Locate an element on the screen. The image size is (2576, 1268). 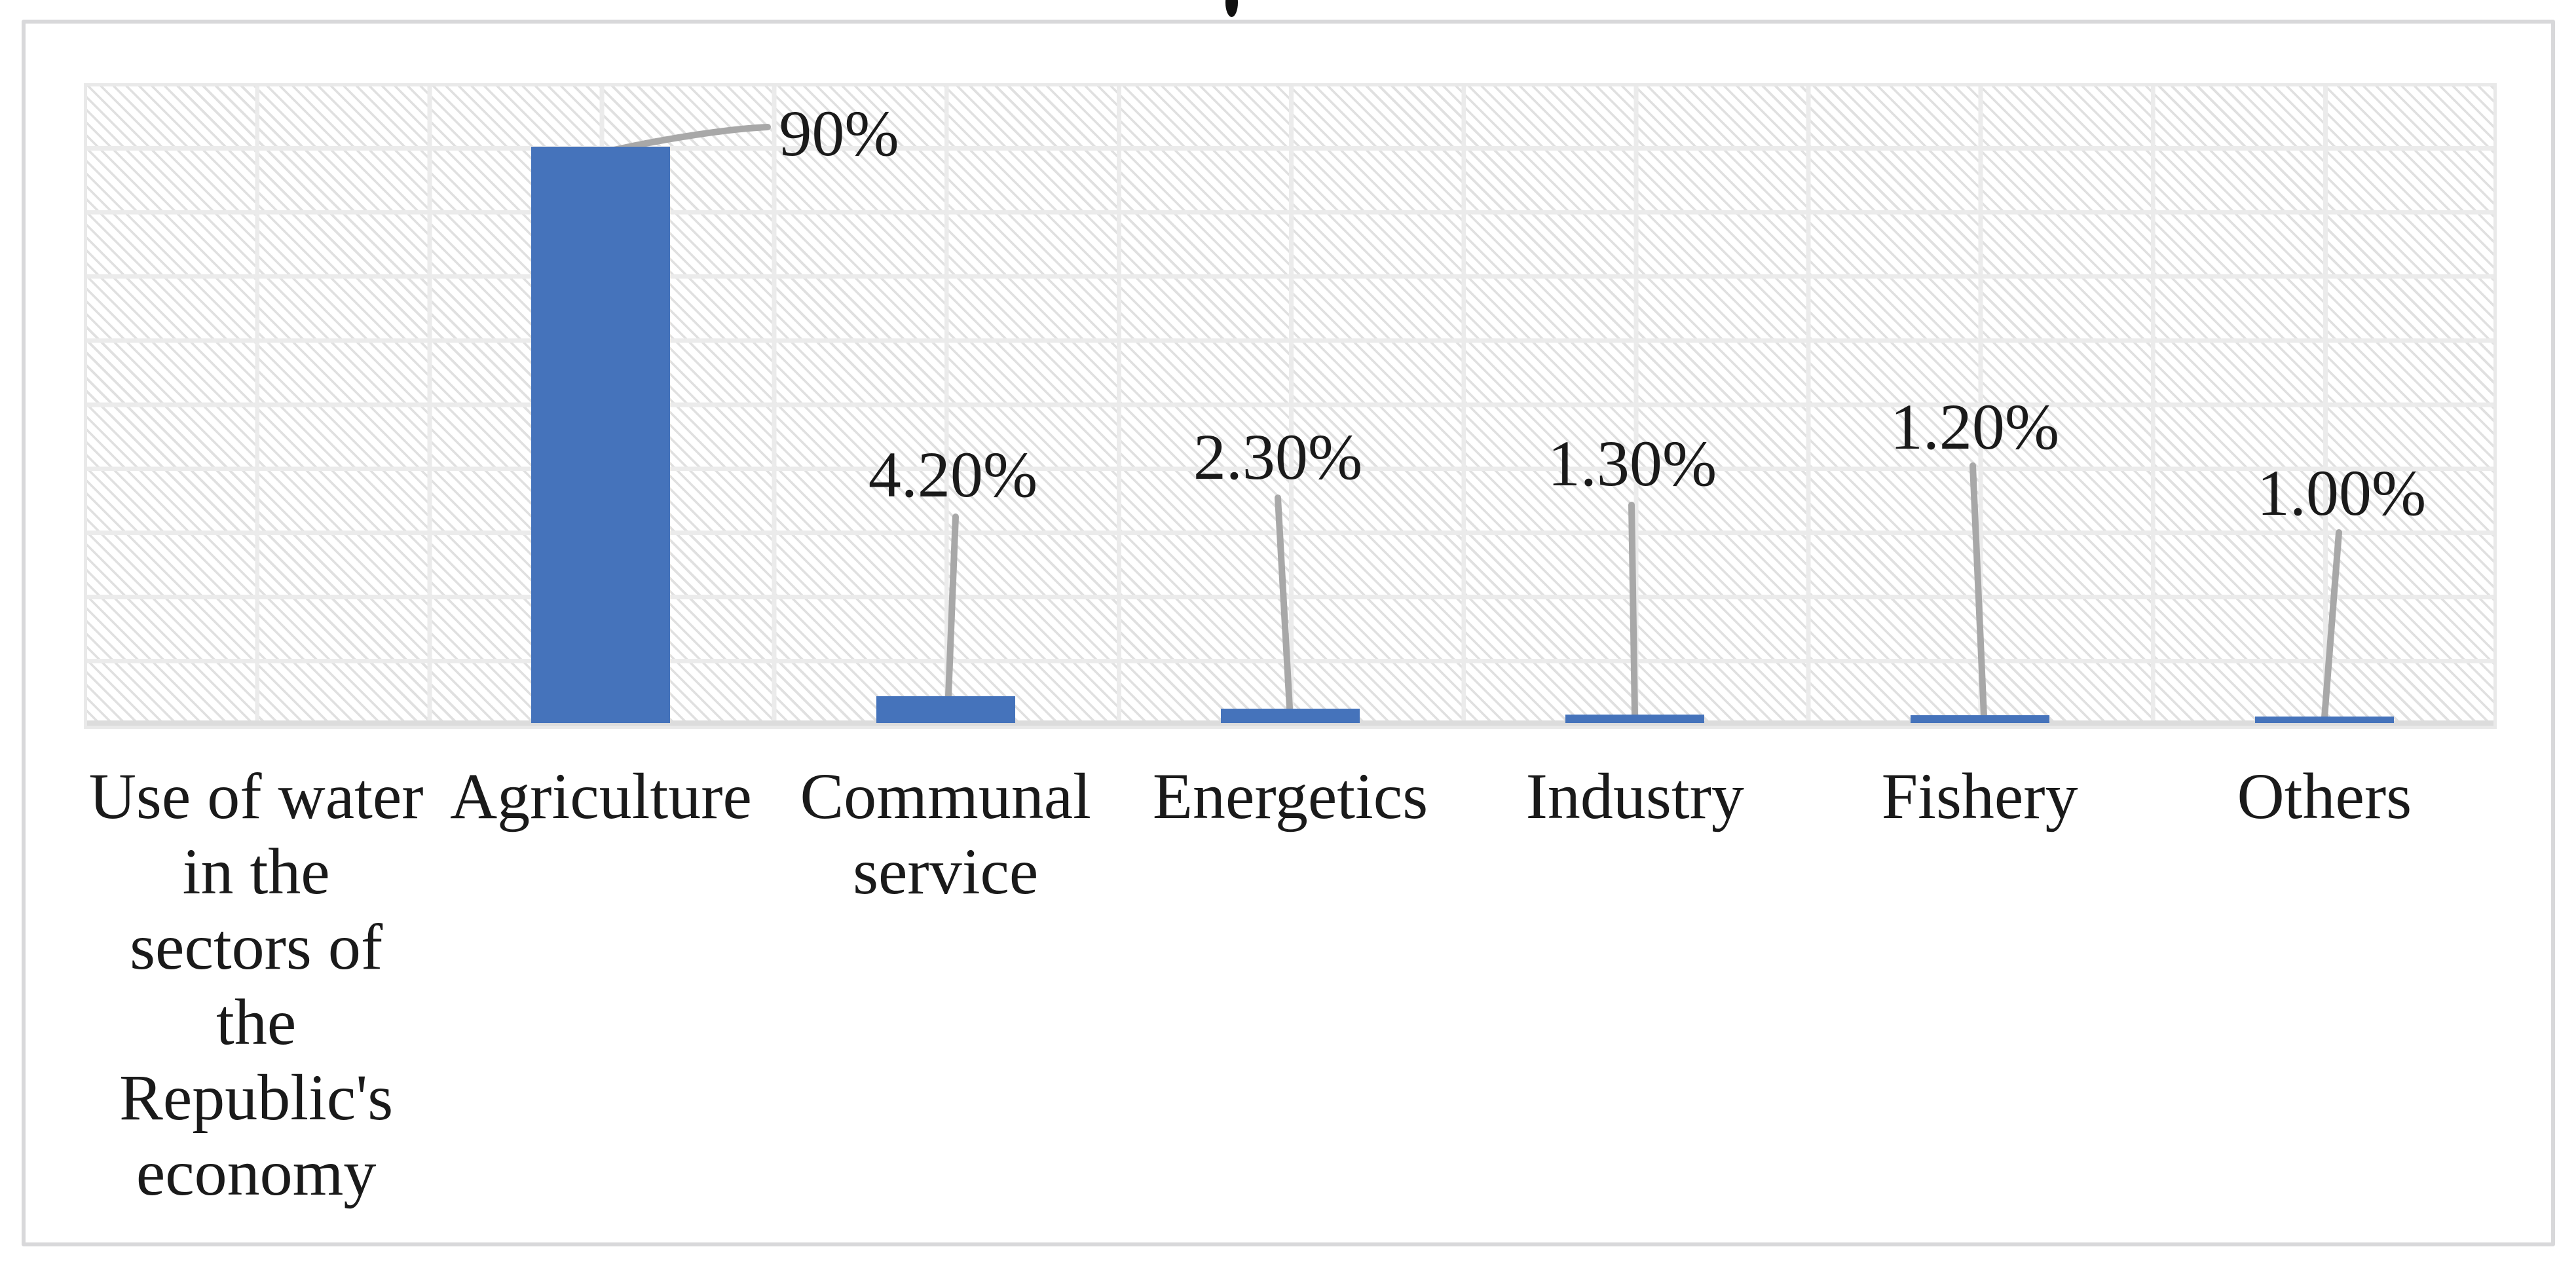
bar-others is located at coordinates (2324, 720).